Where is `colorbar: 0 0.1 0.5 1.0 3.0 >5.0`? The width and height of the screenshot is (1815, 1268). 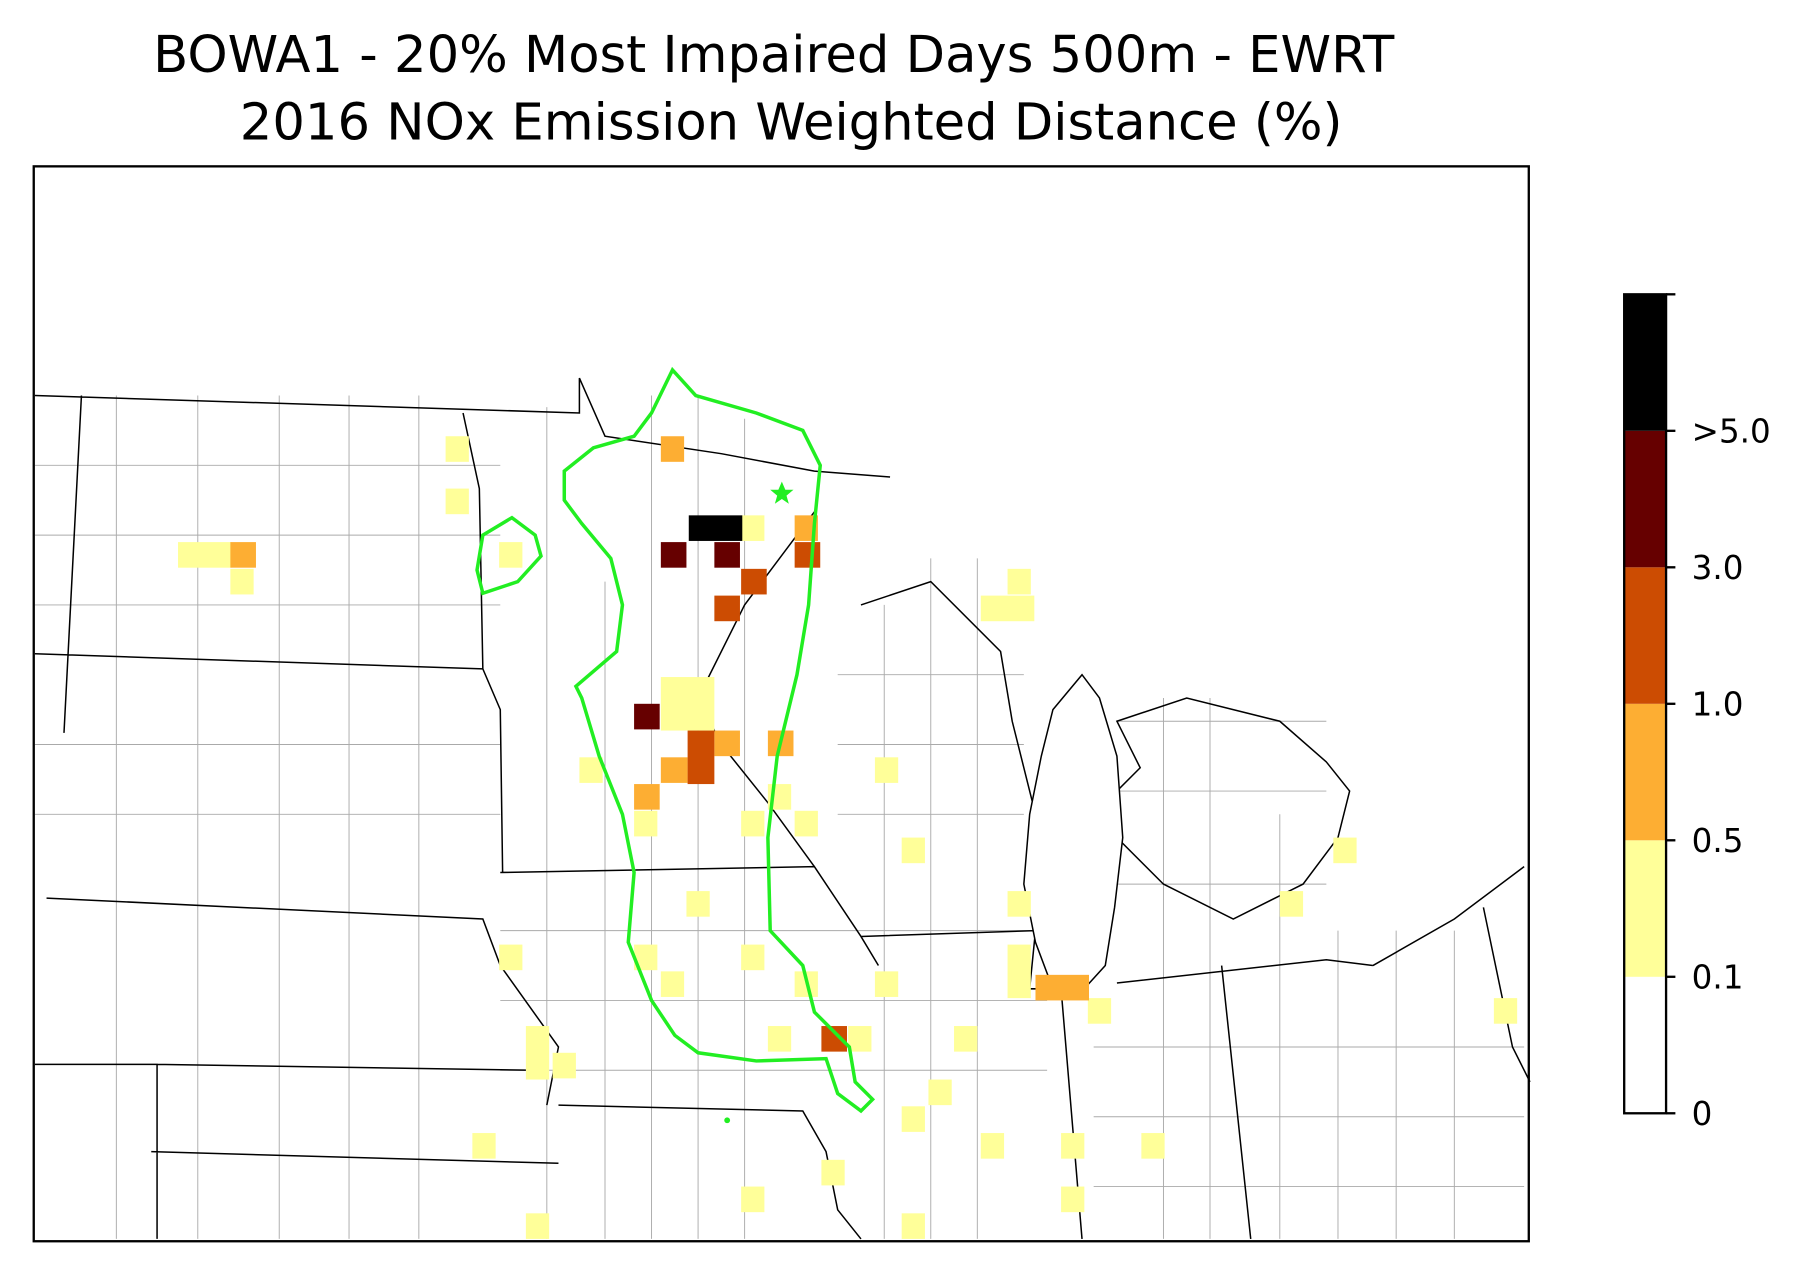
colorbar: 0 0.1 0.5 1.0 3.0 >5.0 is located at coordinates (1697, 713).